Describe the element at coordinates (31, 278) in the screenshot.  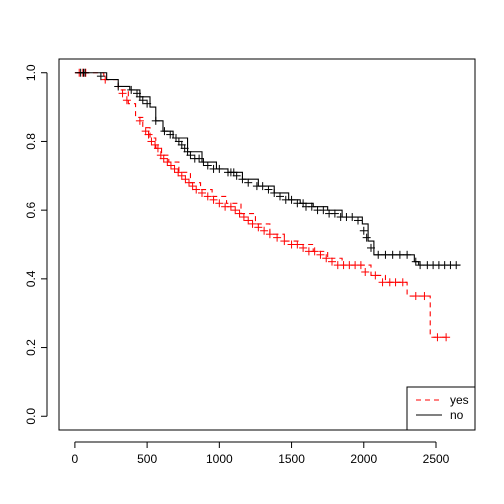
I see `y-tick-label: 0.4` at that location.